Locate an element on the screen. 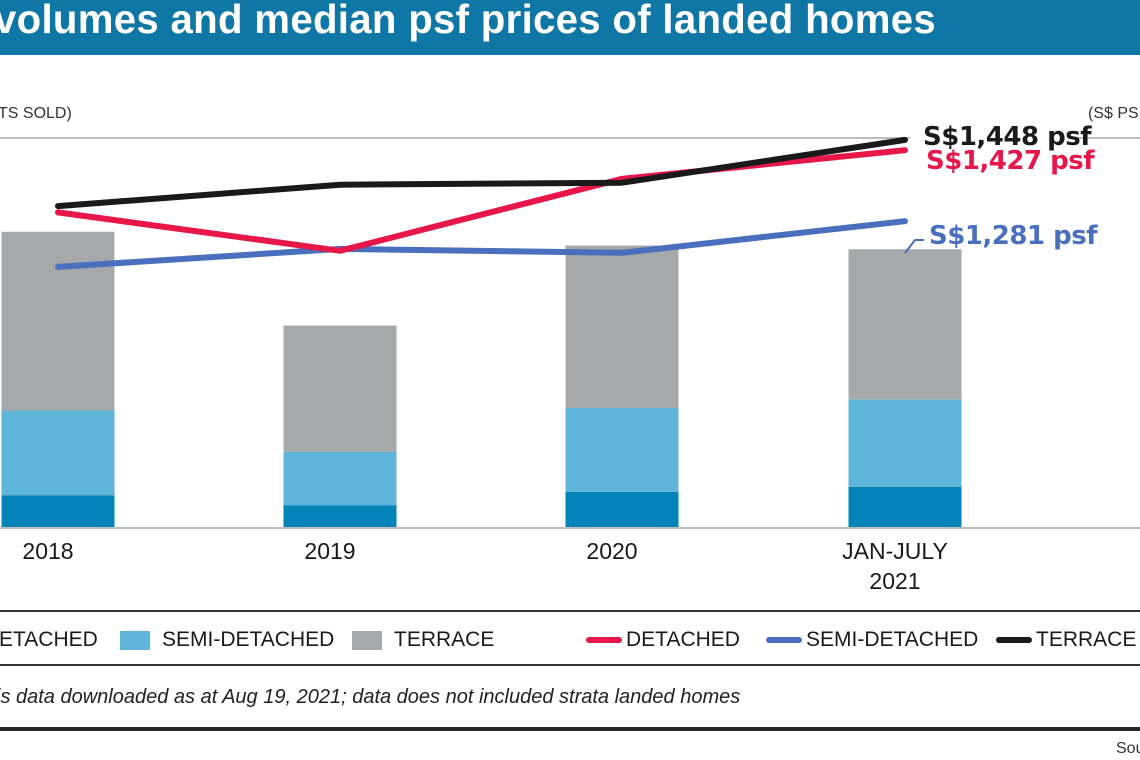 The height and width of the screenshot is (760, 1140). legend-line-terrace: TERRACE is located at coordinates (1066, 640).